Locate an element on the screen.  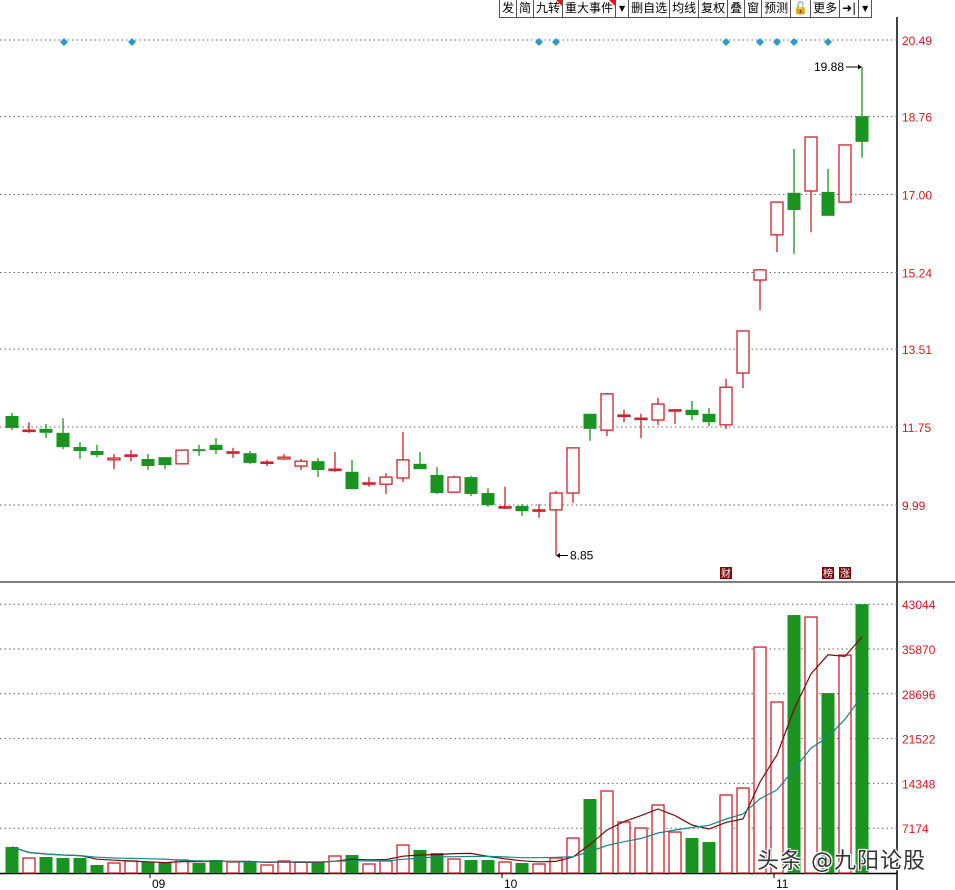
toolbar-button-5: 删自选 is located at coordinates (648, 8).